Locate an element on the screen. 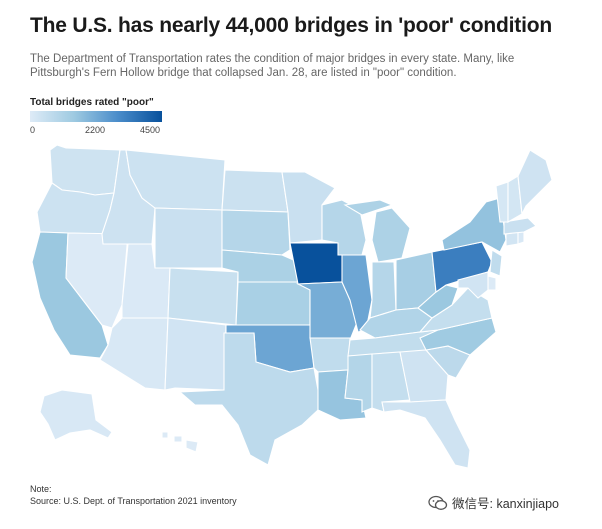  state-hawaii is located at coordinates (180, 442).